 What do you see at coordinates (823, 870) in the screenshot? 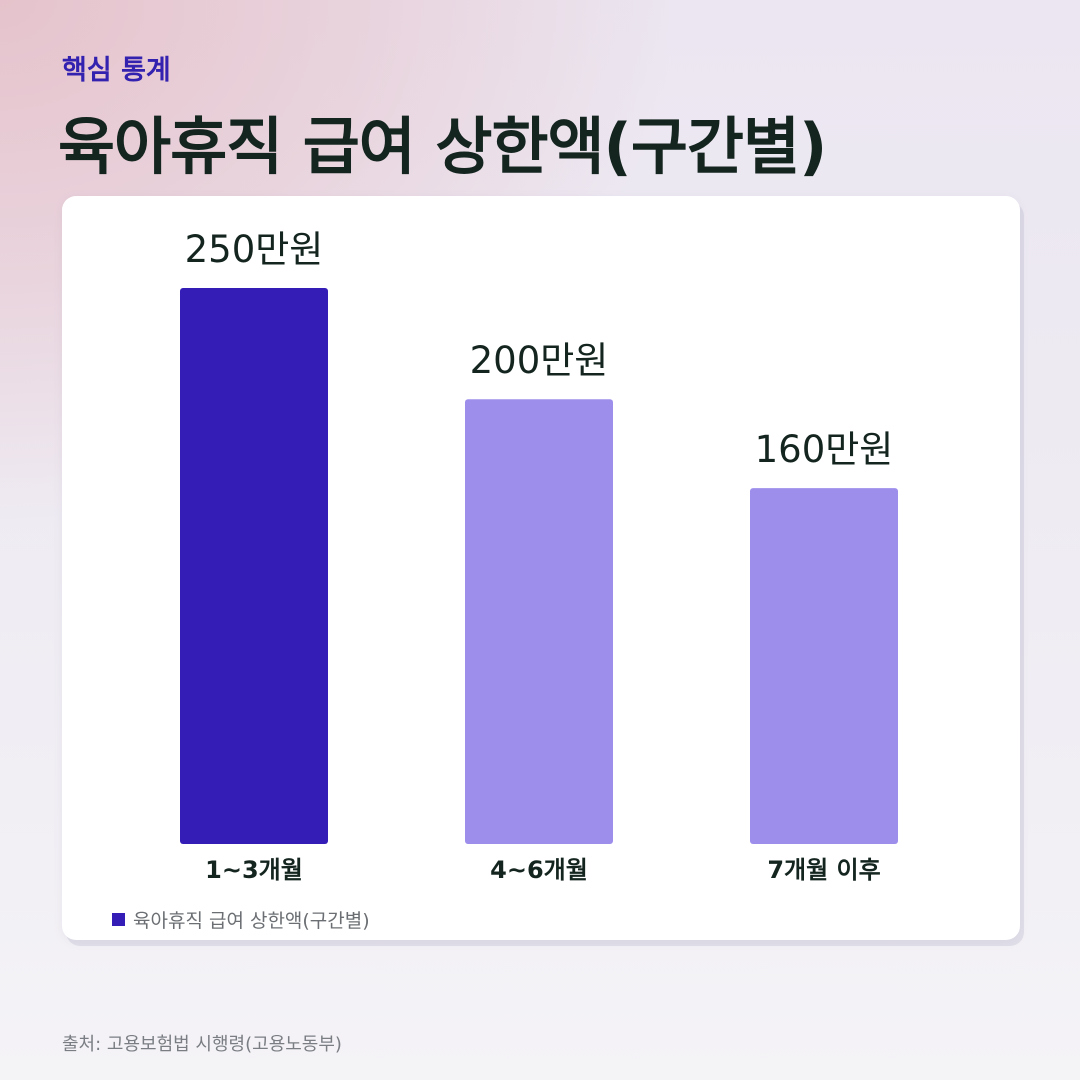
I see `category-label-3: 7개월 이후` at bounding box center [823, 870].